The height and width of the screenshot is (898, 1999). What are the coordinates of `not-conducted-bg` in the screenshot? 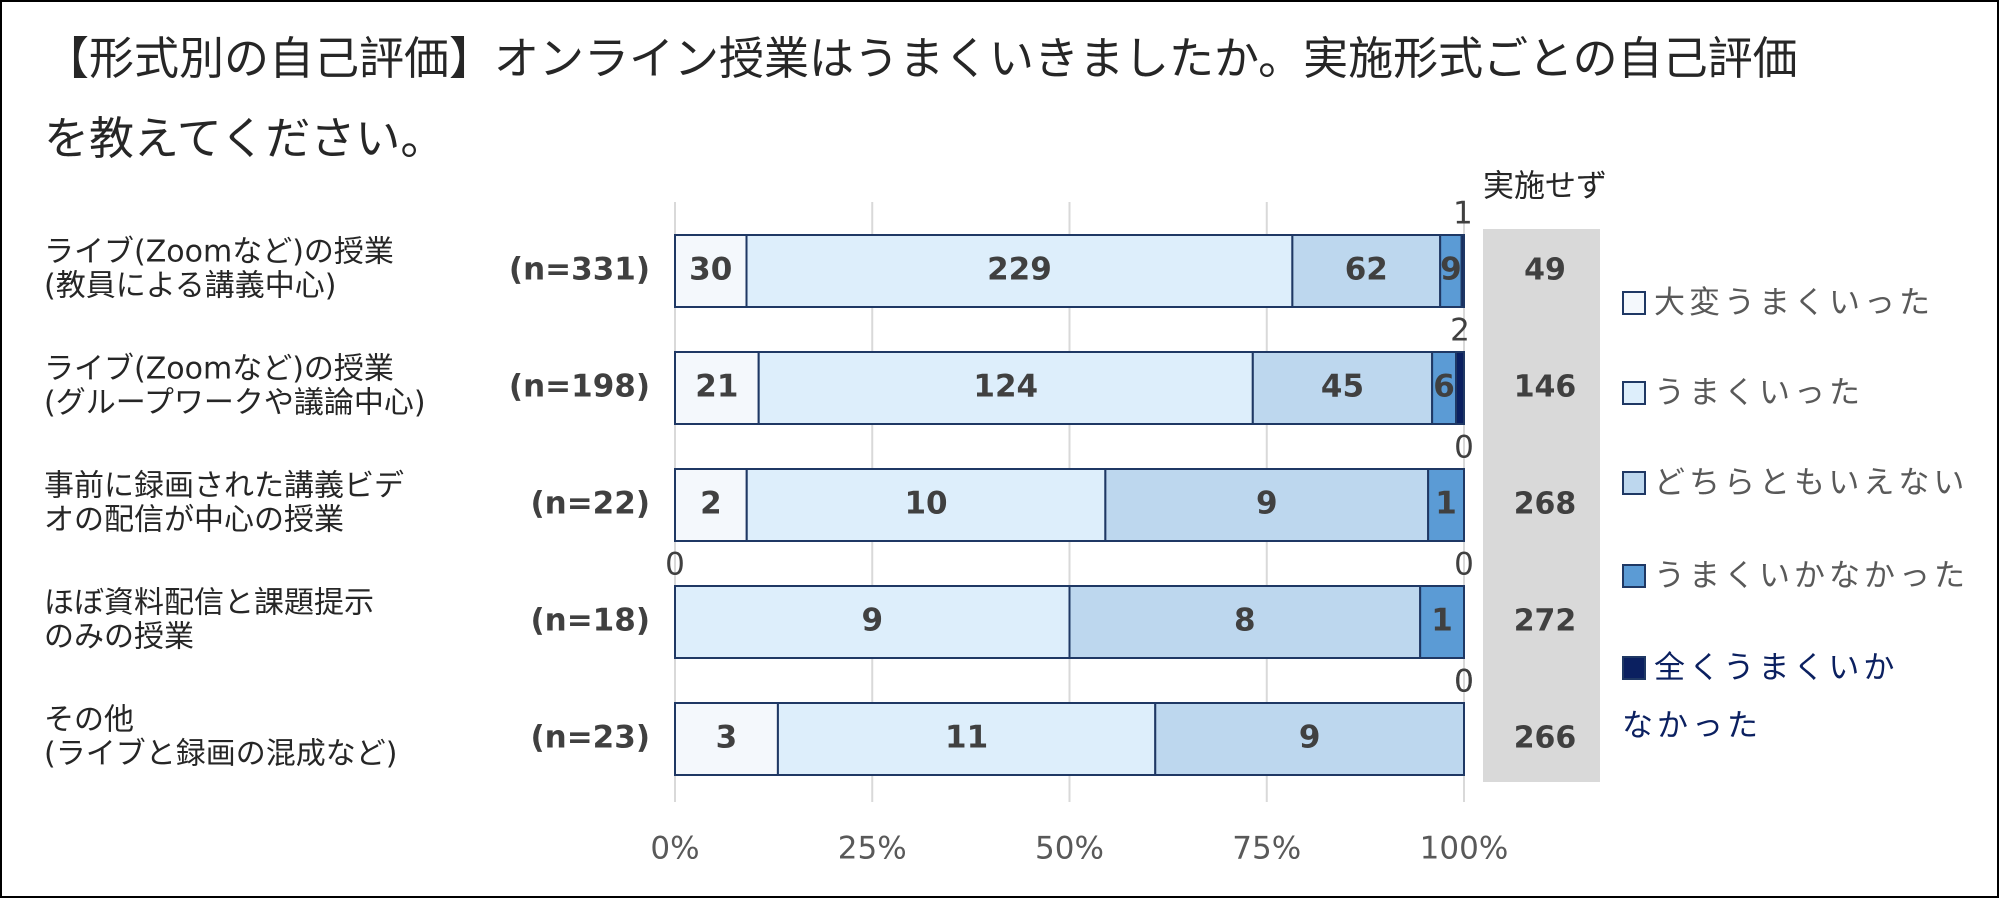 It's located at (1541, 505).